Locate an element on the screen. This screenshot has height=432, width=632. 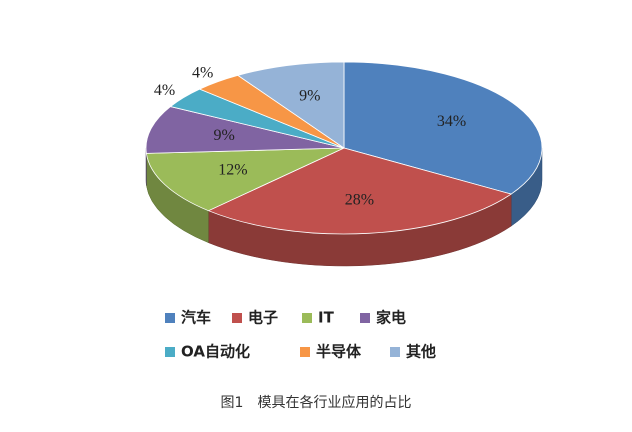
legend-label: 汽车 is located at coordinates (196, 318).